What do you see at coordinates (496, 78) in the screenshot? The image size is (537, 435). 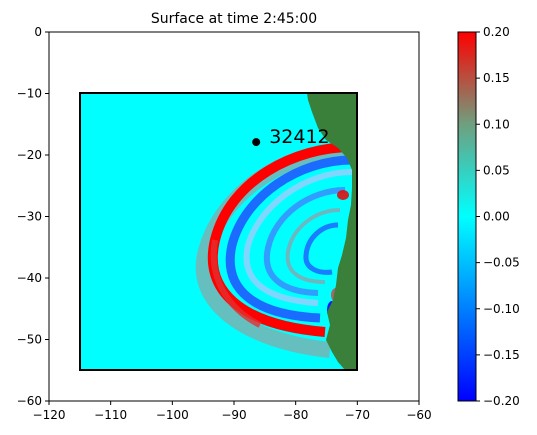 I see `colorbar-tick-label: 0.15` at bounding box center [496, 78].